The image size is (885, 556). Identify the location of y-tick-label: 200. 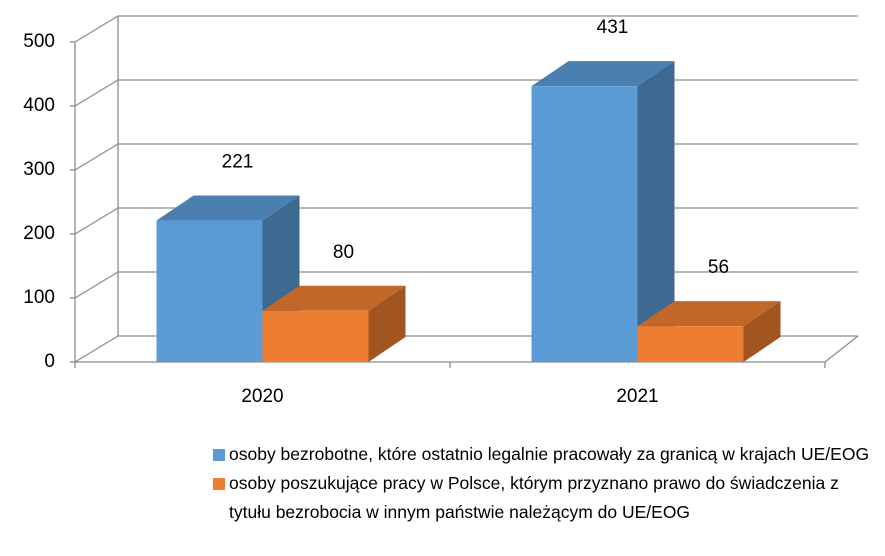
(39, 233).